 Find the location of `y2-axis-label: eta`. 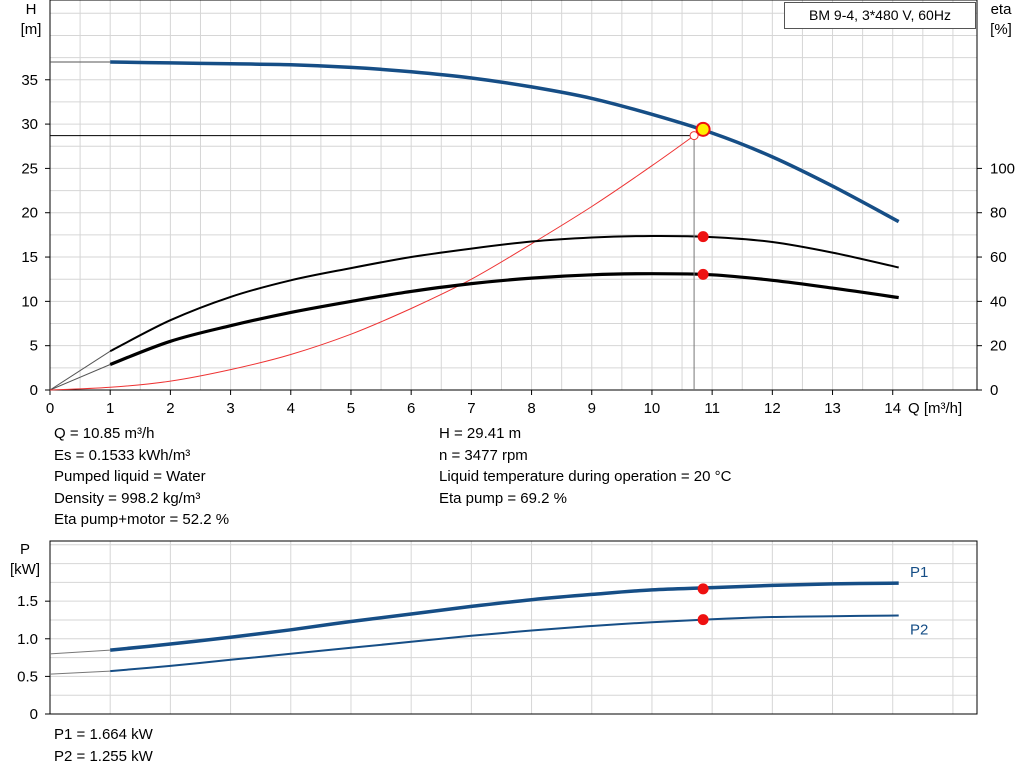

y2-axis-label: eta is located at coordinates (1002, 9).